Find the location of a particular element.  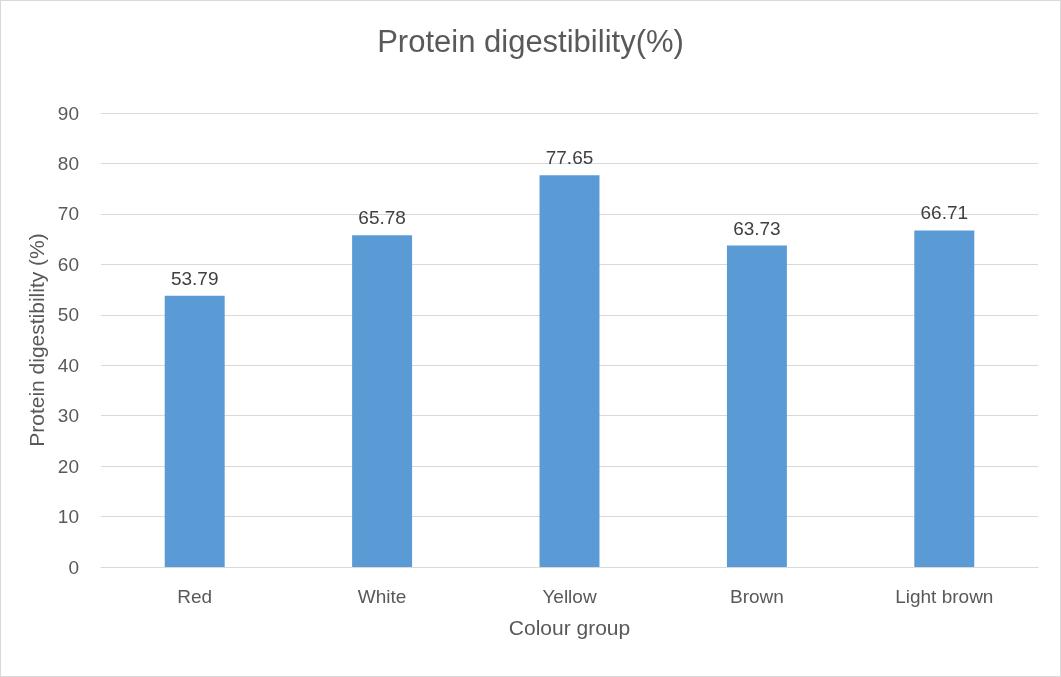

y-tick-label: 0 is located at coordinates (73, 567).